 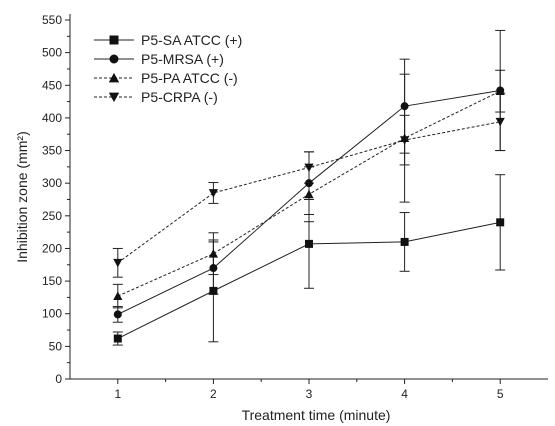 What do you see at coordinates (52, 183) in the screenshot?
I see `y-tick-label: 300` at bounding box center [52, 183].